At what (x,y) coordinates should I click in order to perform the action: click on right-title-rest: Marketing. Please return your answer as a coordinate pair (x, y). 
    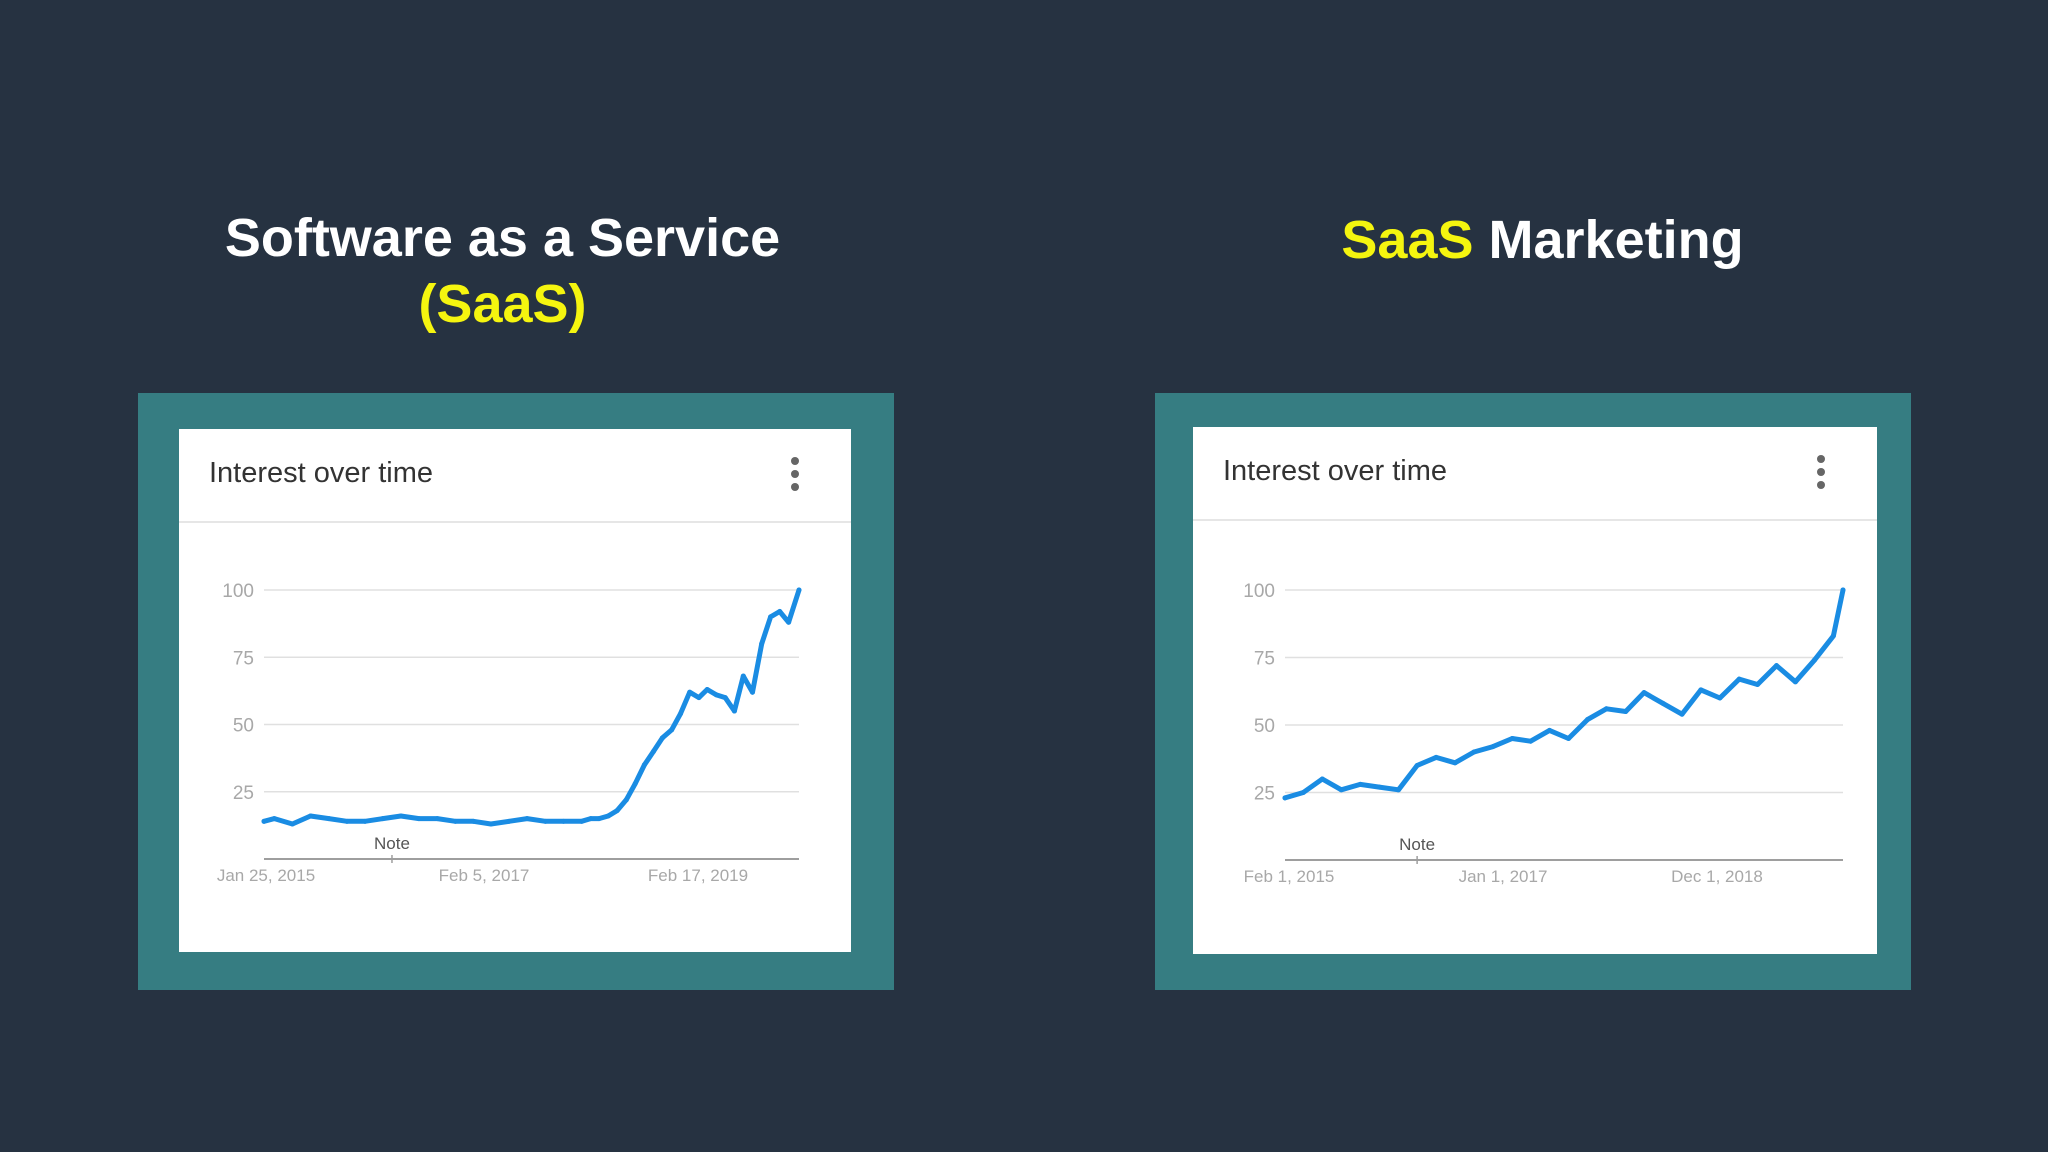
    Looking at the image, I should click on (1608, 240).